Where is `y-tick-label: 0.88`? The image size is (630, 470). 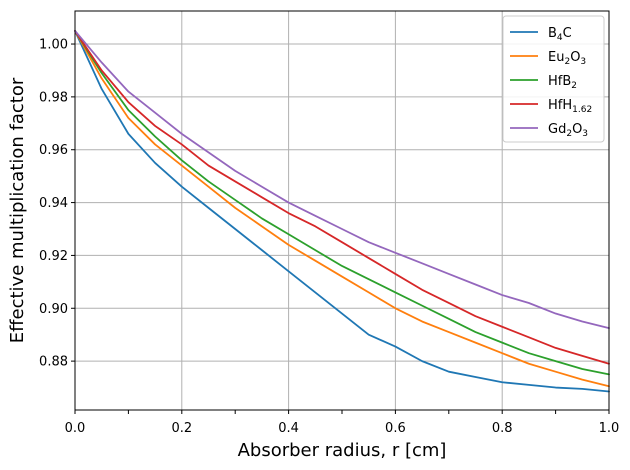 y-tick-label: 0.88 is located at coordinates (53, 362).